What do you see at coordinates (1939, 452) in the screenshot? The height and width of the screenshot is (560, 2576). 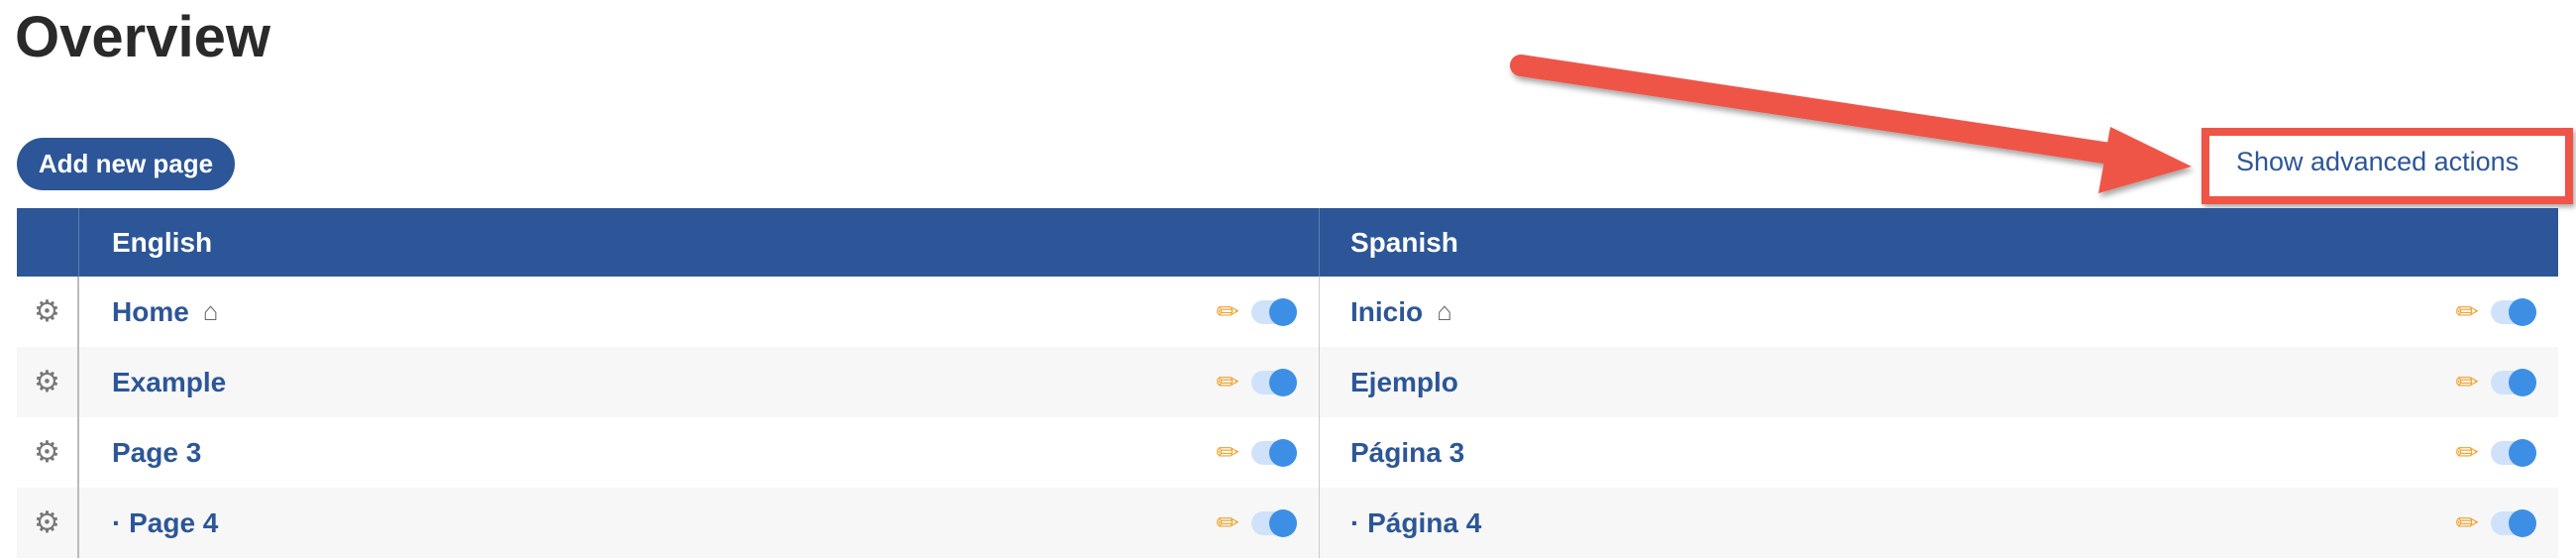 I see `cell-es: Página 3 ✏` at bounding box center [1939, 452].